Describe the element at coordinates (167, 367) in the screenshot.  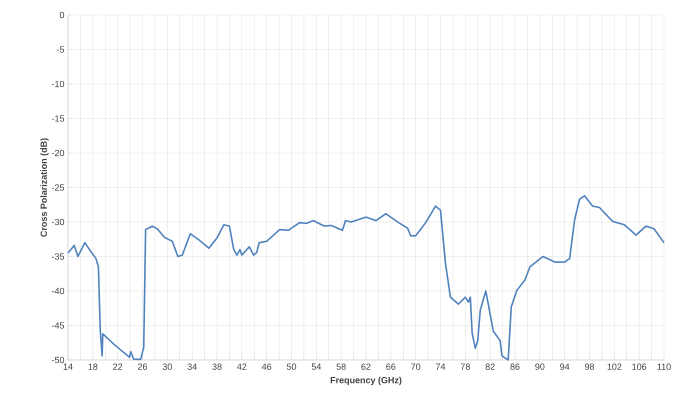
I see `x-tick-label: 30` at that location.